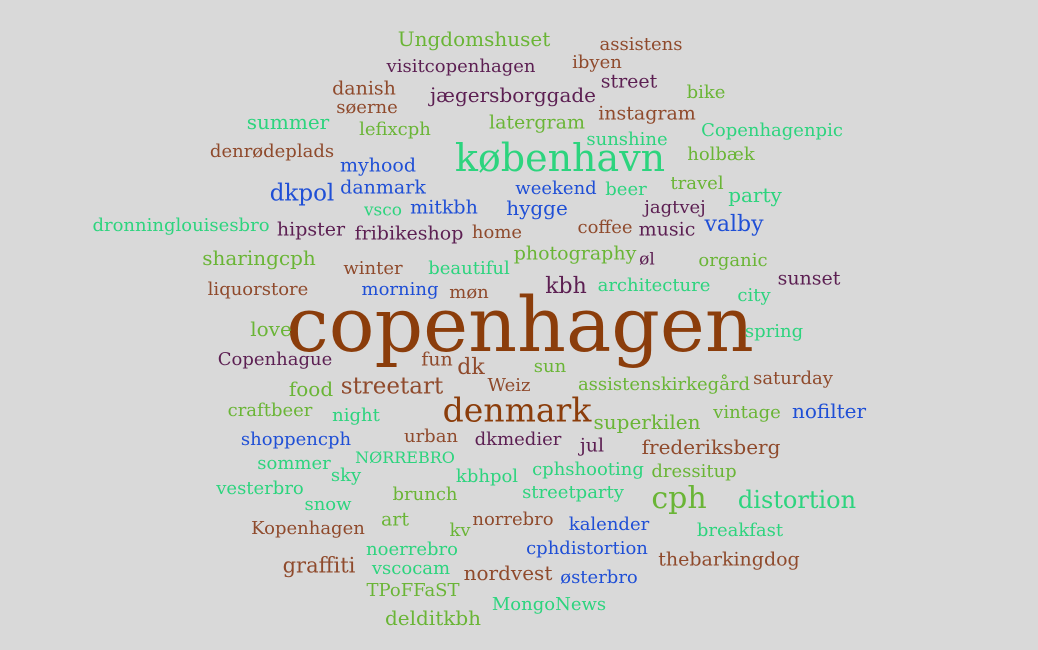 The height and width of the screenshot is (650, 1038). I want to click on cloud-word: spring, so click(774, 331).